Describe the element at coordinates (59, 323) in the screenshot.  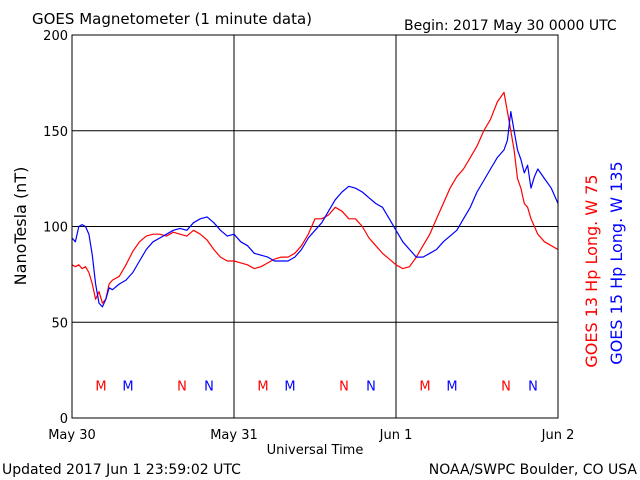
I see `y-tick-label: 50` at that location.